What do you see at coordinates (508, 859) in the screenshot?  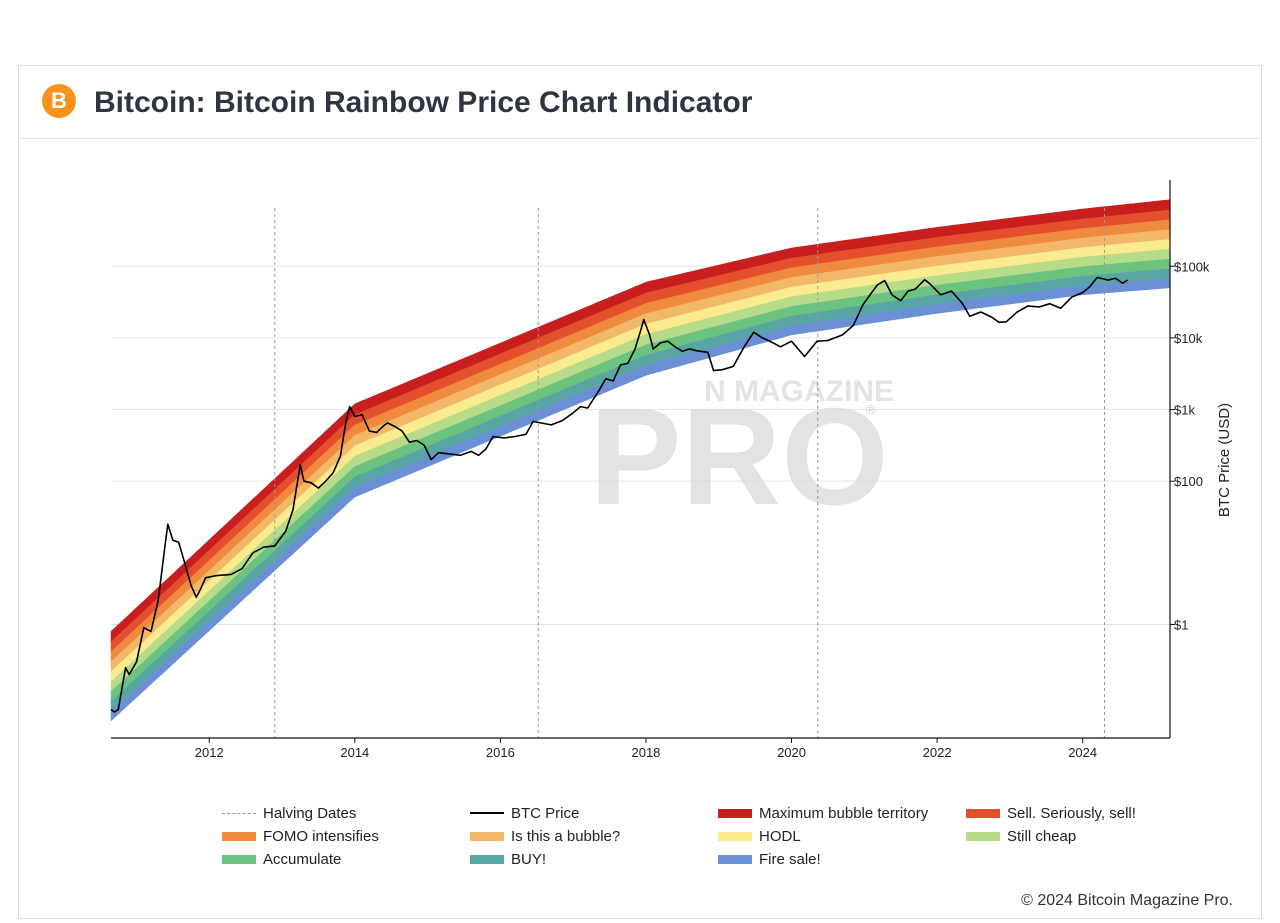 I see `legend-item-buy: BUY!` at bounding box center [508, 859].